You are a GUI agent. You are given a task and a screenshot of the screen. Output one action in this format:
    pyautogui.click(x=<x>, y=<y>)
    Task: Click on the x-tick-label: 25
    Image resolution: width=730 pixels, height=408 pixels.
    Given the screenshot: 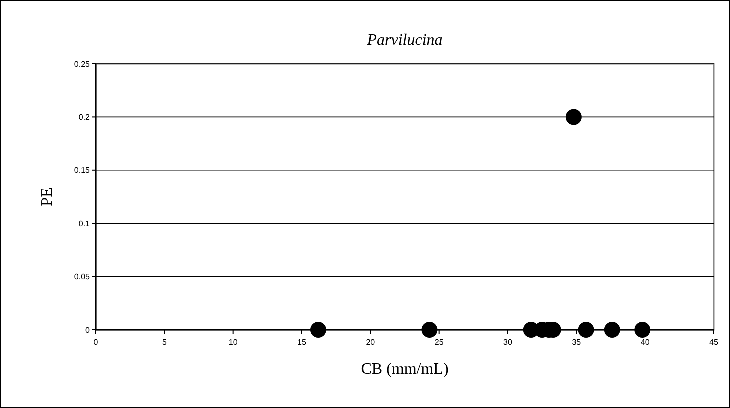 What is the action you would take?
    pyautogui.click(x=439, y=342)
    